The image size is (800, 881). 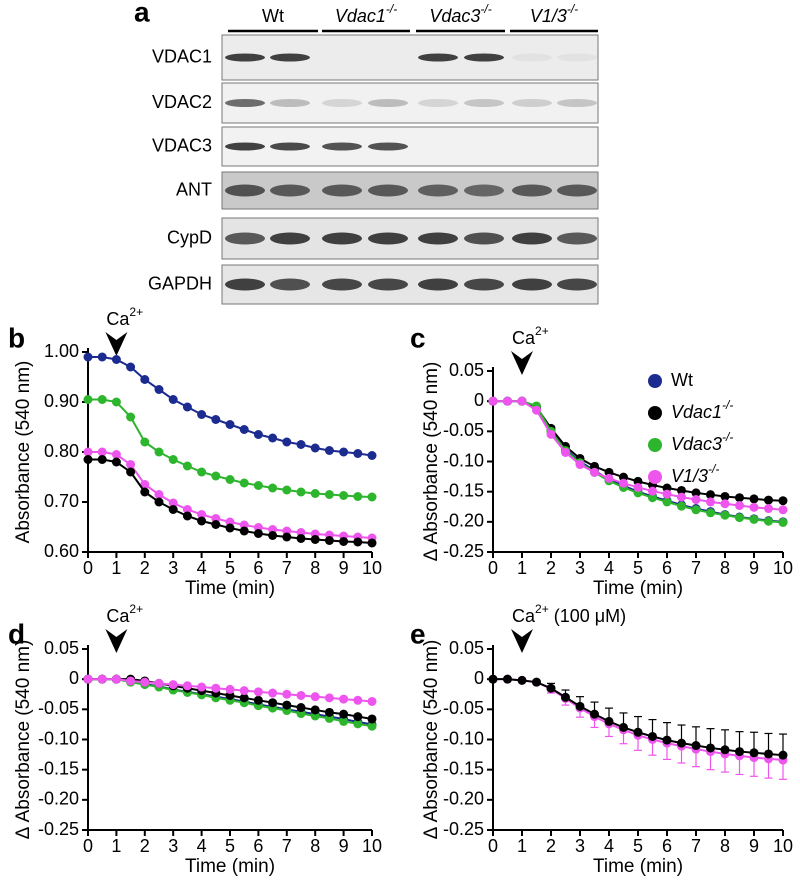 I want to click on group-label-main: Wt, so click(x=273, y=16).